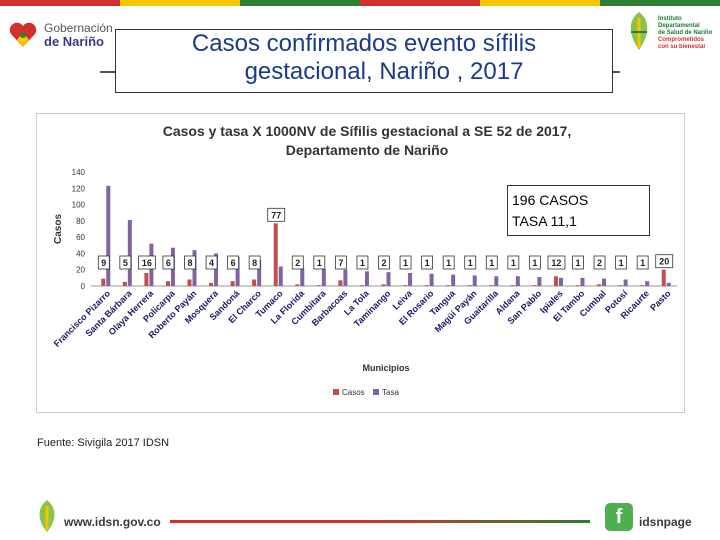 The height and width of the screenshot is (540, 720). Describe the element at coordinates (380, 521) in the screenshot. I see `footer-divider` at that location.